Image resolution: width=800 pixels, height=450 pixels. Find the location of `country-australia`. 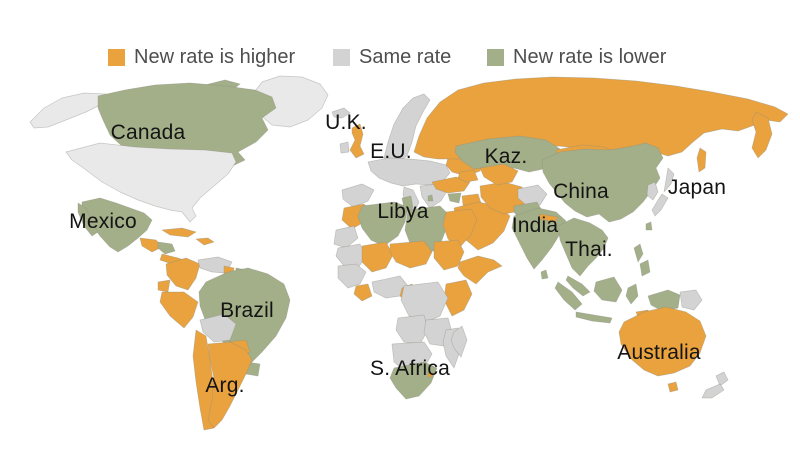

country-australia is located at coordinates (662, 341).